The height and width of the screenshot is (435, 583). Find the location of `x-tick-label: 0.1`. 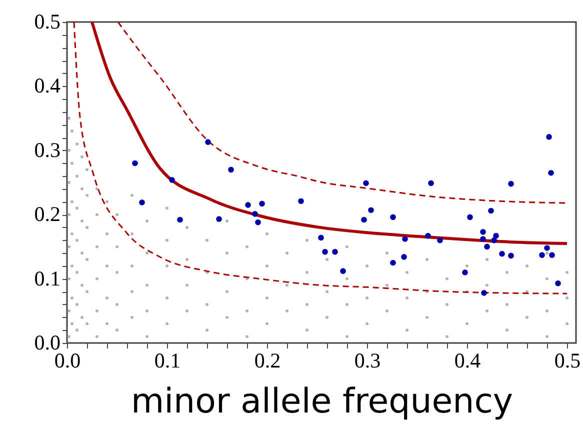

x-tick-label: 0.1 is located at coordinates (167, 360).